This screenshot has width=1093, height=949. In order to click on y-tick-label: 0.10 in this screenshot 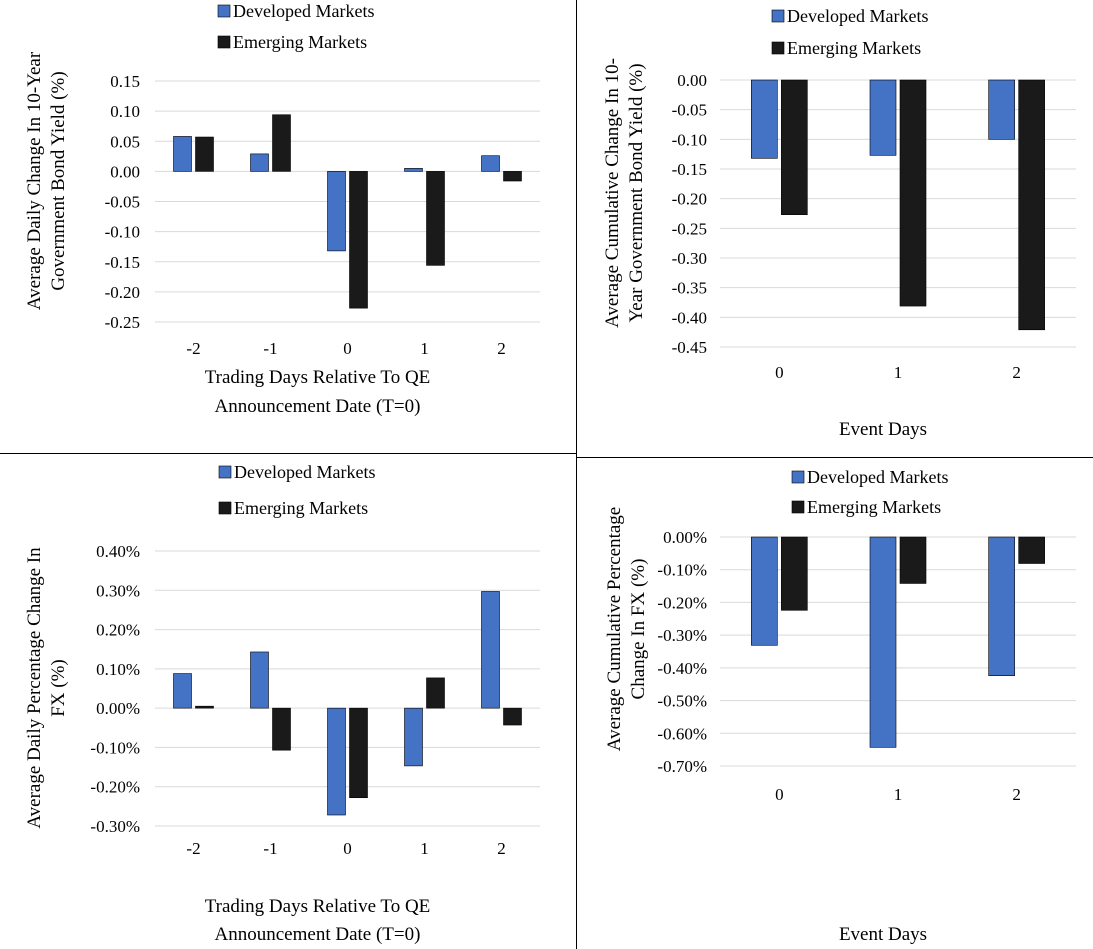, I will do `click(125, 111)`.